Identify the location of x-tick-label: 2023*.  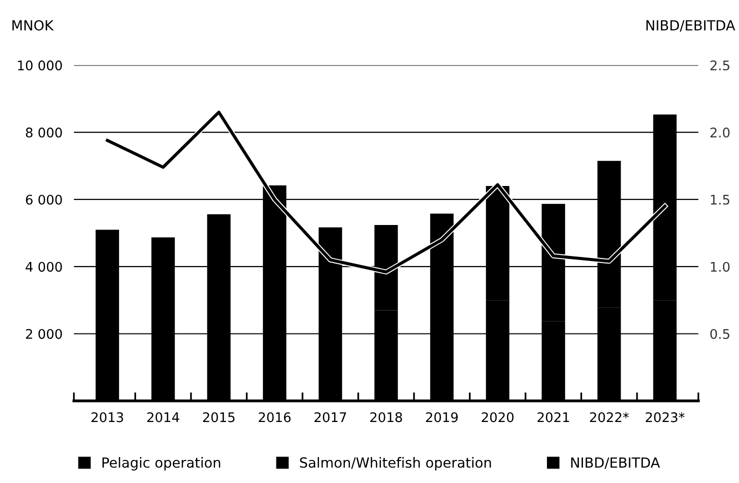
(665, 417).